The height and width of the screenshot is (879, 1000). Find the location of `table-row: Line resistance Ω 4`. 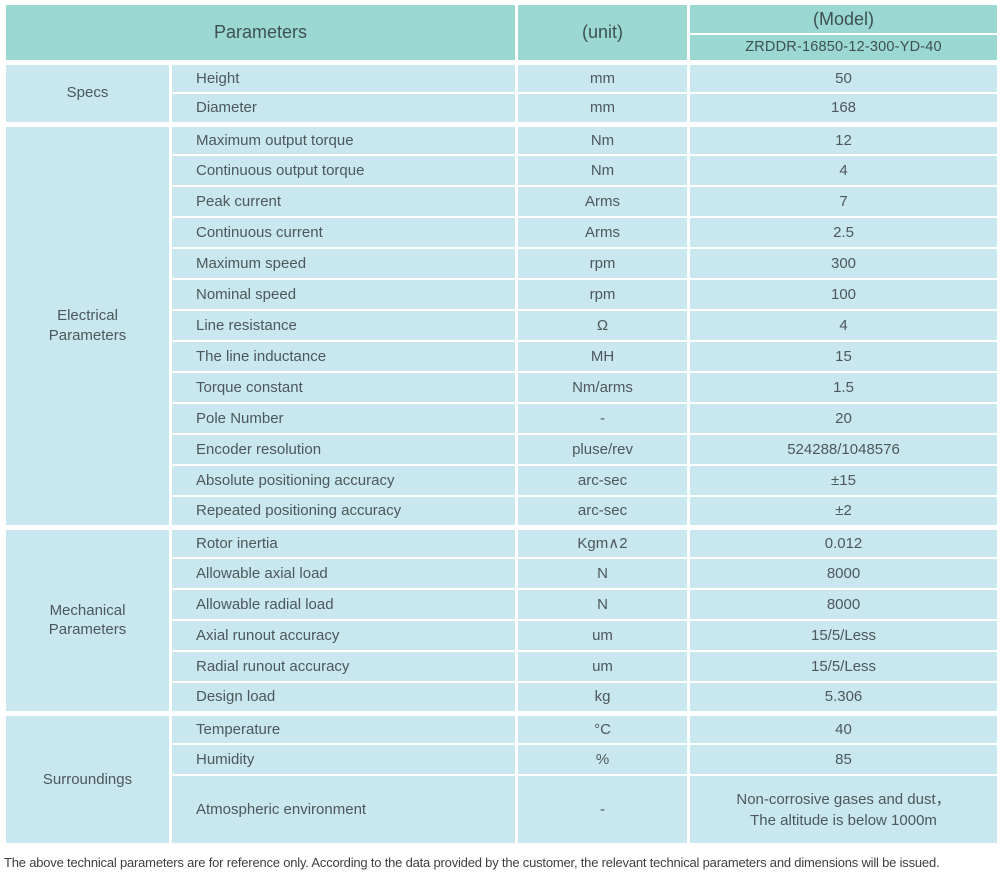

table-row: Line resistance Ω 4 is located at coordinates (502, 325).